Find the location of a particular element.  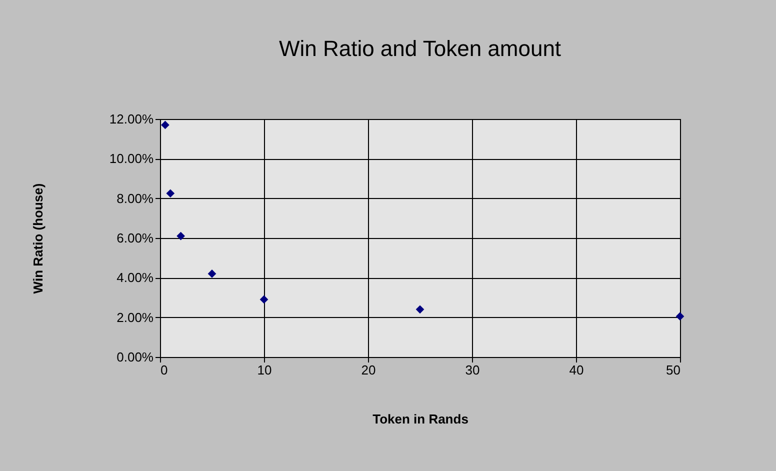

y-tick-label: 10.00% is located at coordinates (131, 158).